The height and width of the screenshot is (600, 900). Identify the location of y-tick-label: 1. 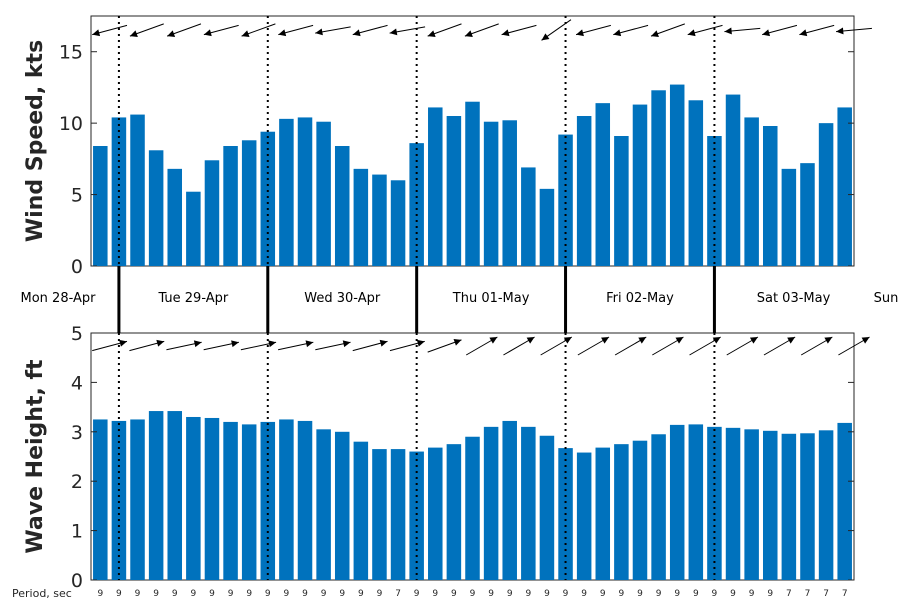
(77, 532).